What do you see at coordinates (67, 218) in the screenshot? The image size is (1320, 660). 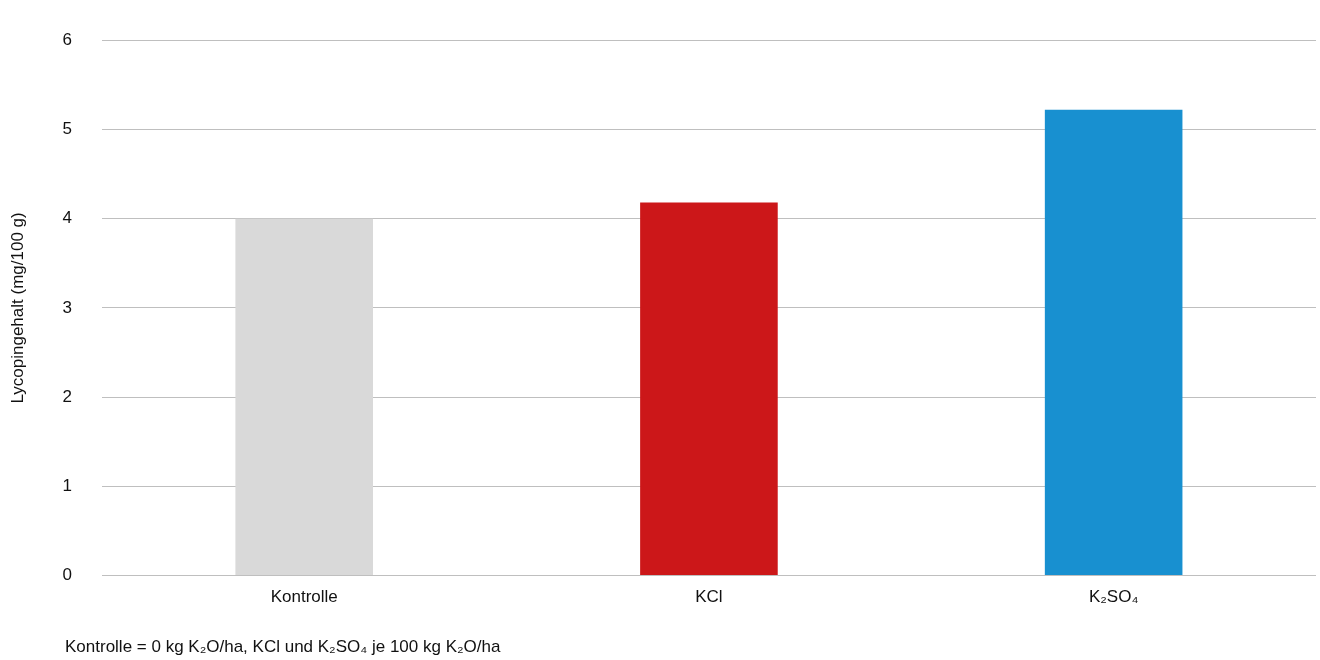 I see `y-tick-label: 4` at bounding box center [67, 218].